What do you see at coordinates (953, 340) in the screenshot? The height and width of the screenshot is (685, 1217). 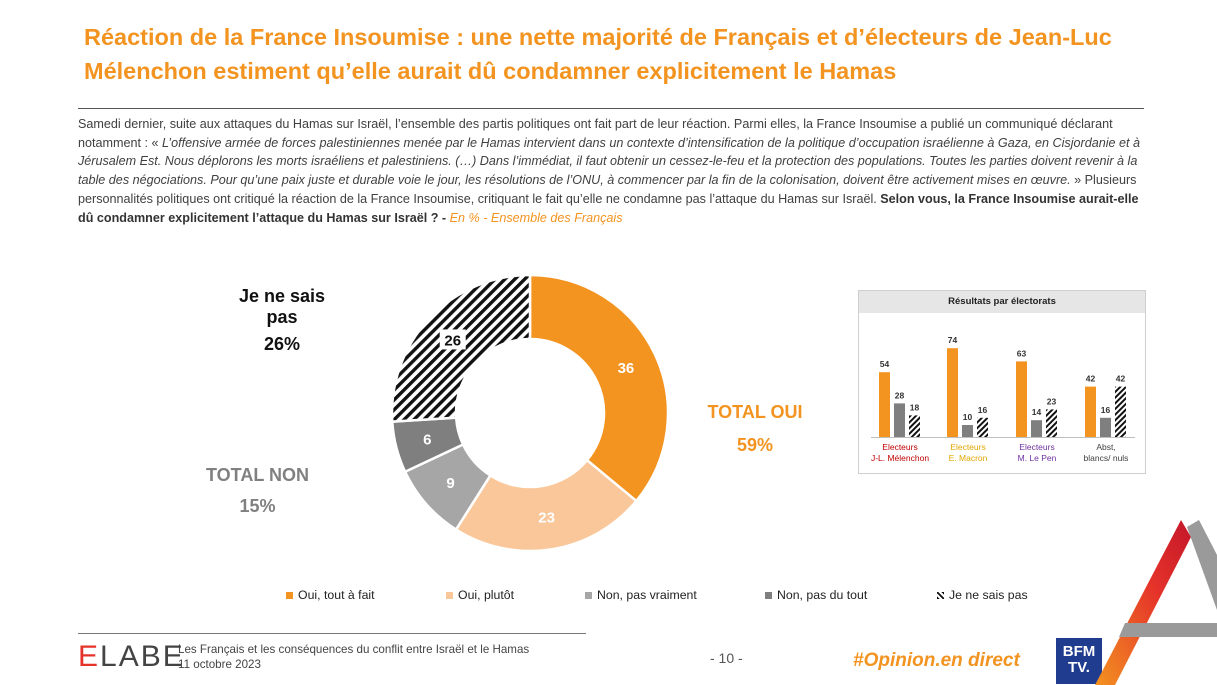 I see `bar-value-1-0: 74` at bounding box center [953, 340].